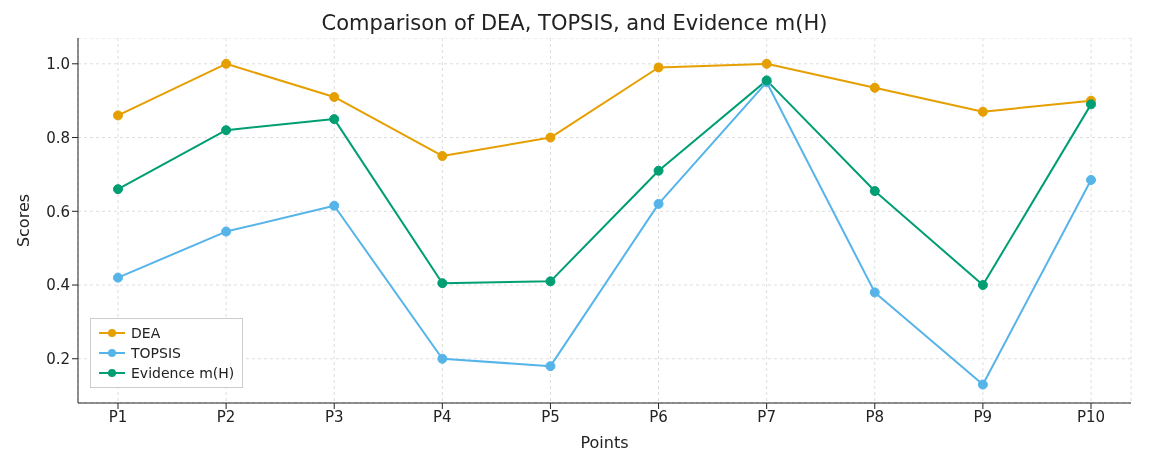 The height and width of the screenshot is (467, 1149). I want to click on x-tick-label: P7, so click(766, 416).